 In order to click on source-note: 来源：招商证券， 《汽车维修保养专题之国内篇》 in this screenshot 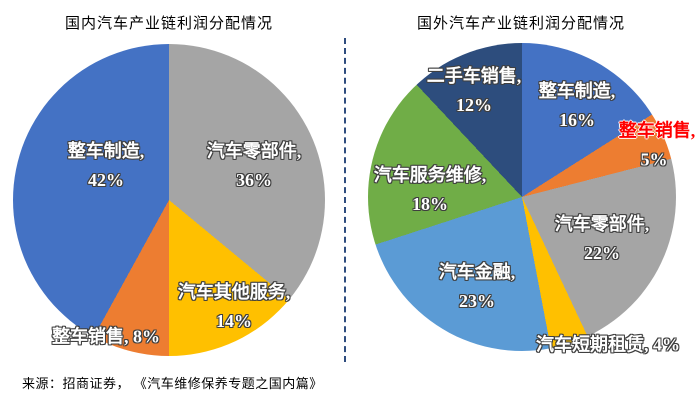, I will do `click(172, 383)`.